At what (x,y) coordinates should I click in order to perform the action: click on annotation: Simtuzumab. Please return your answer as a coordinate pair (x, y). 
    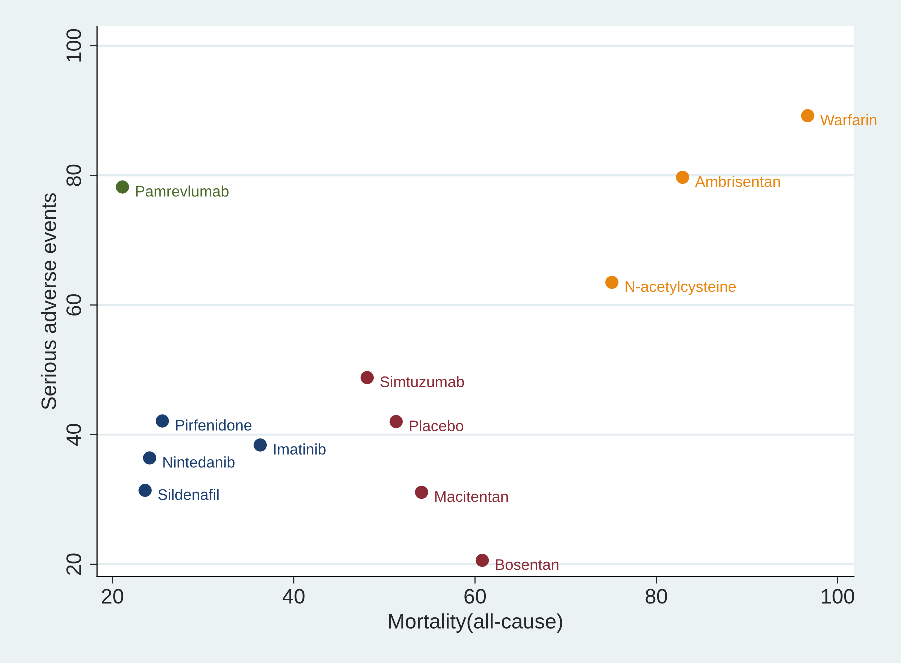
    Looking at the image, I should click on (422, 382).